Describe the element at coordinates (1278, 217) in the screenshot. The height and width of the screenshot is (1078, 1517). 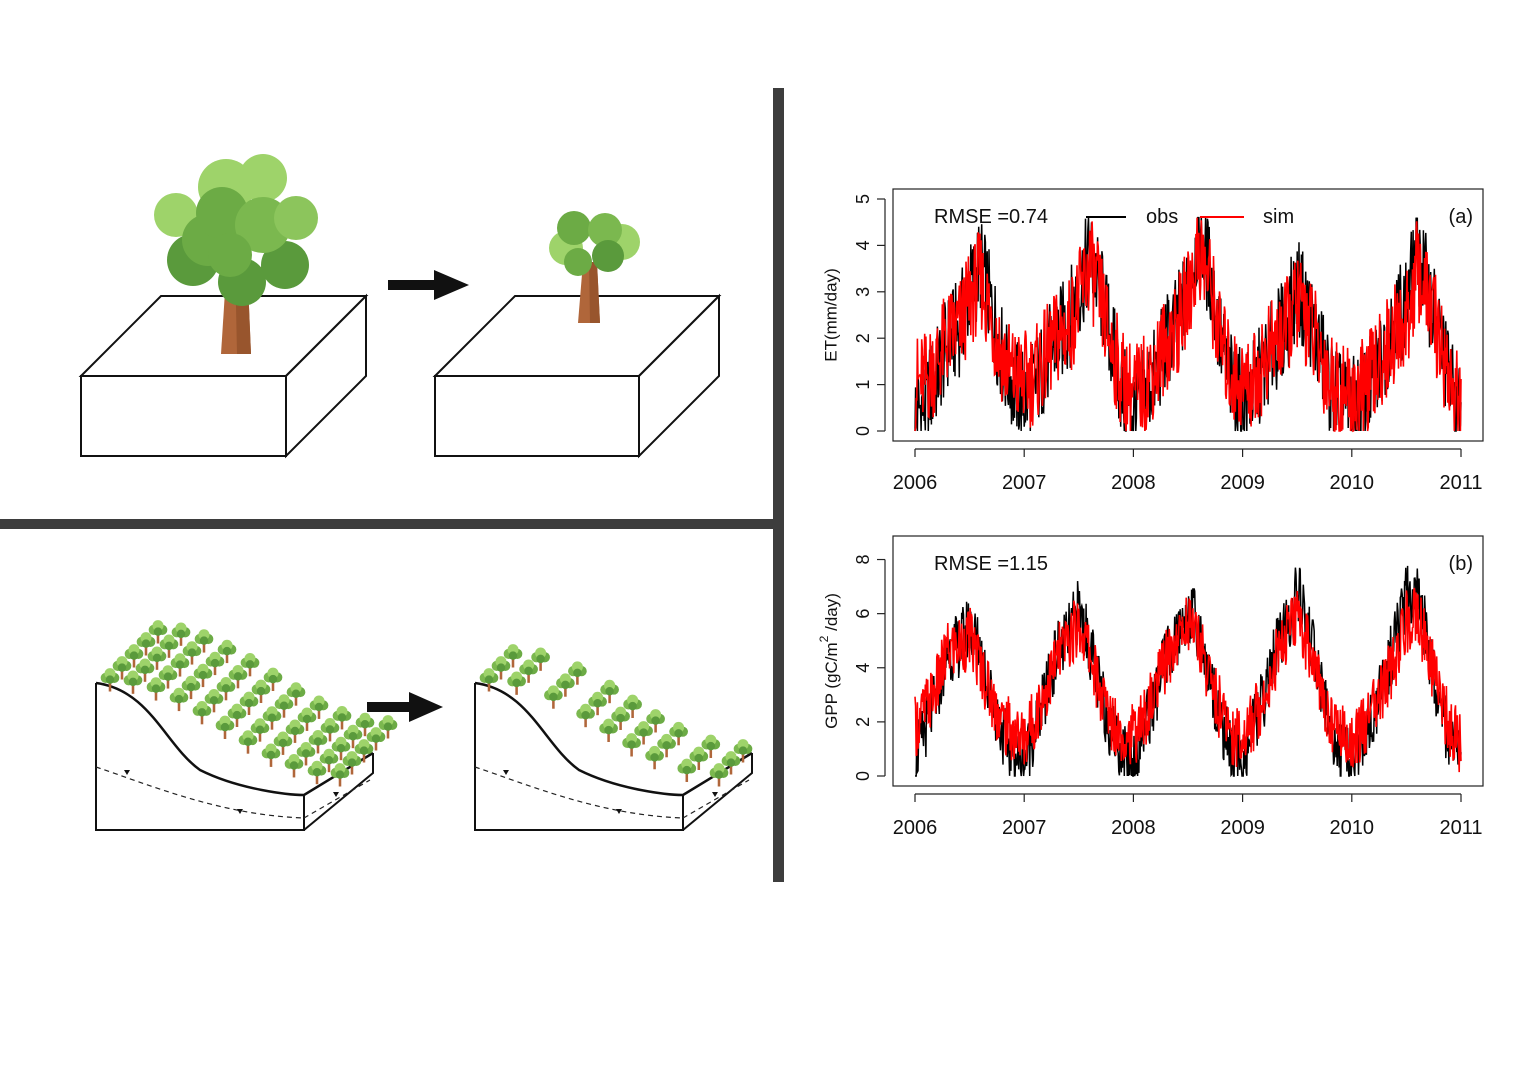
I see `legend-label-sim: sim` at that location.